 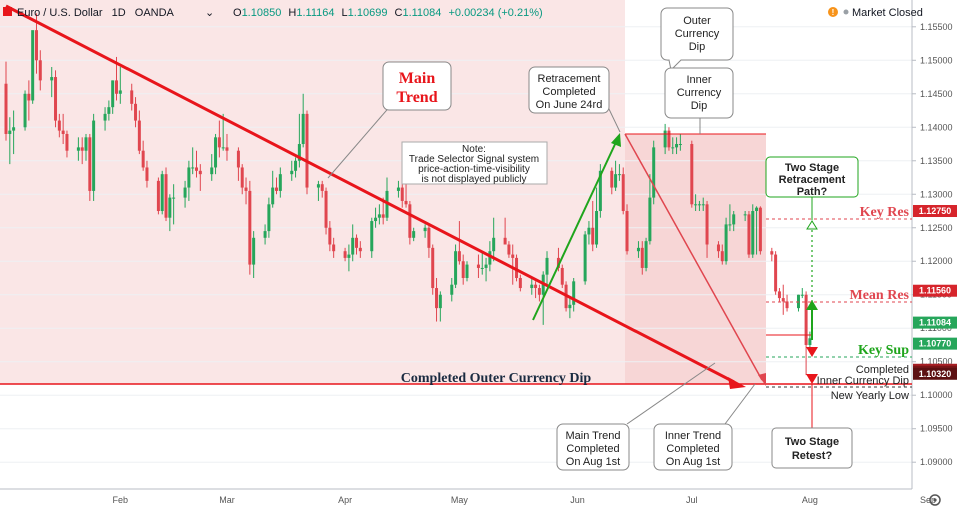 I want to click on alert-icon, so click(x=833, y=12).